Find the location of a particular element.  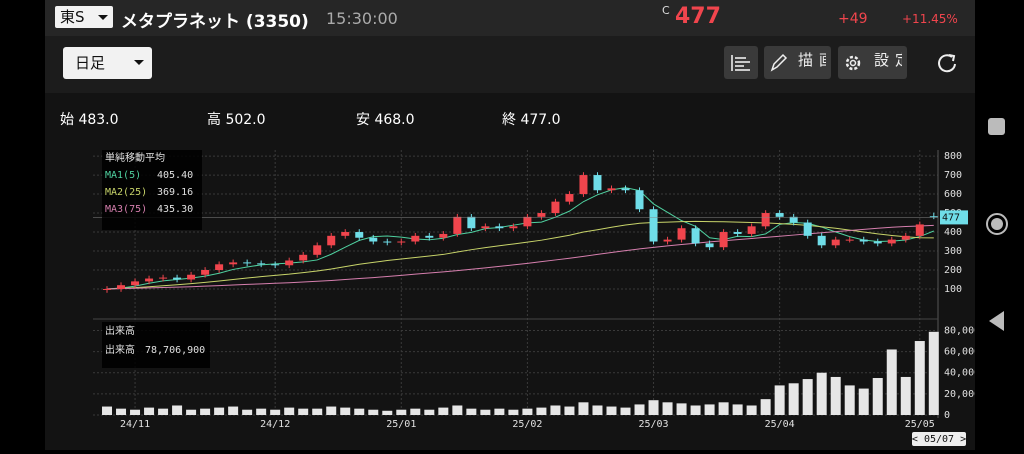

cursor-box is located at coordinates (939, 439).